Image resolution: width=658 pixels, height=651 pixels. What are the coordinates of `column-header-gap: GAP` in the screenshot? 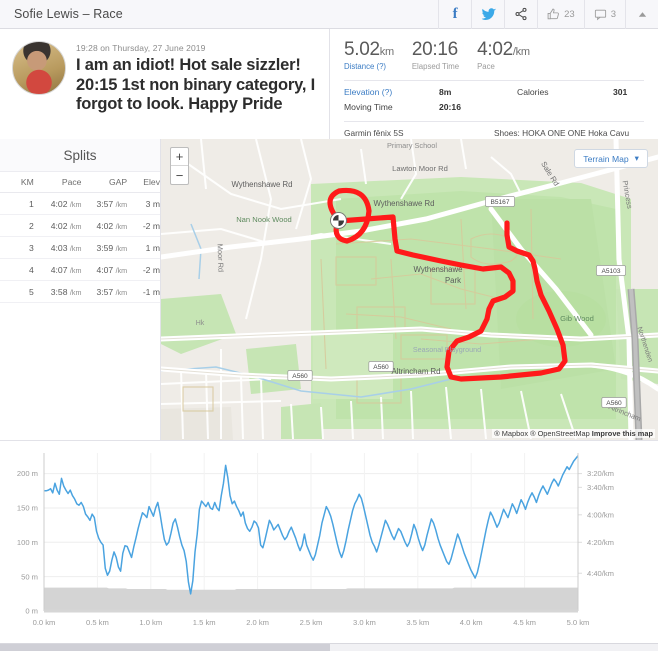 It's located at (104, 182).